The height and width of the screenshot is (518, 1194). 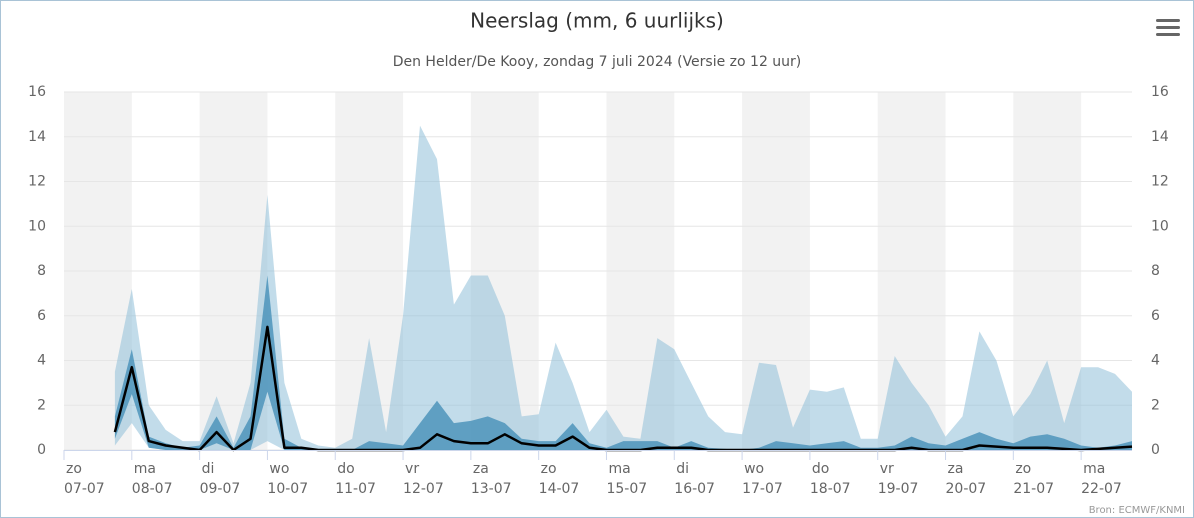 What do you see at coordinates (1101, 489) in the screenshot?
I see `x-tick-label: 22-07` at bounding box center [1101, 489].